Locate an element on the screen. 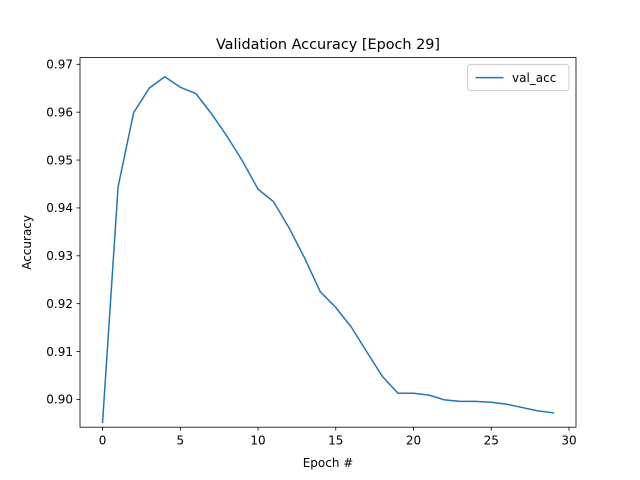 This screenshot has width=640, height=480. x-tick-label: 20 is located at coordinates (413, 441).